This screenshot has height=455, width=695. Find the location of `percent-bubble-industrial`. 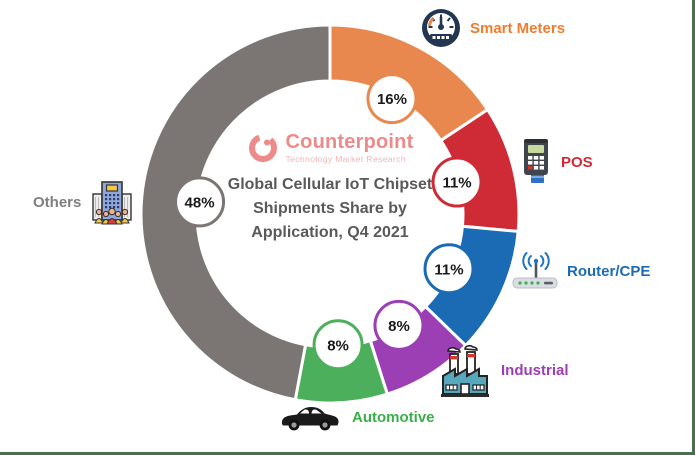

percent-bubble-industrial is located at coordinates (399, 325).